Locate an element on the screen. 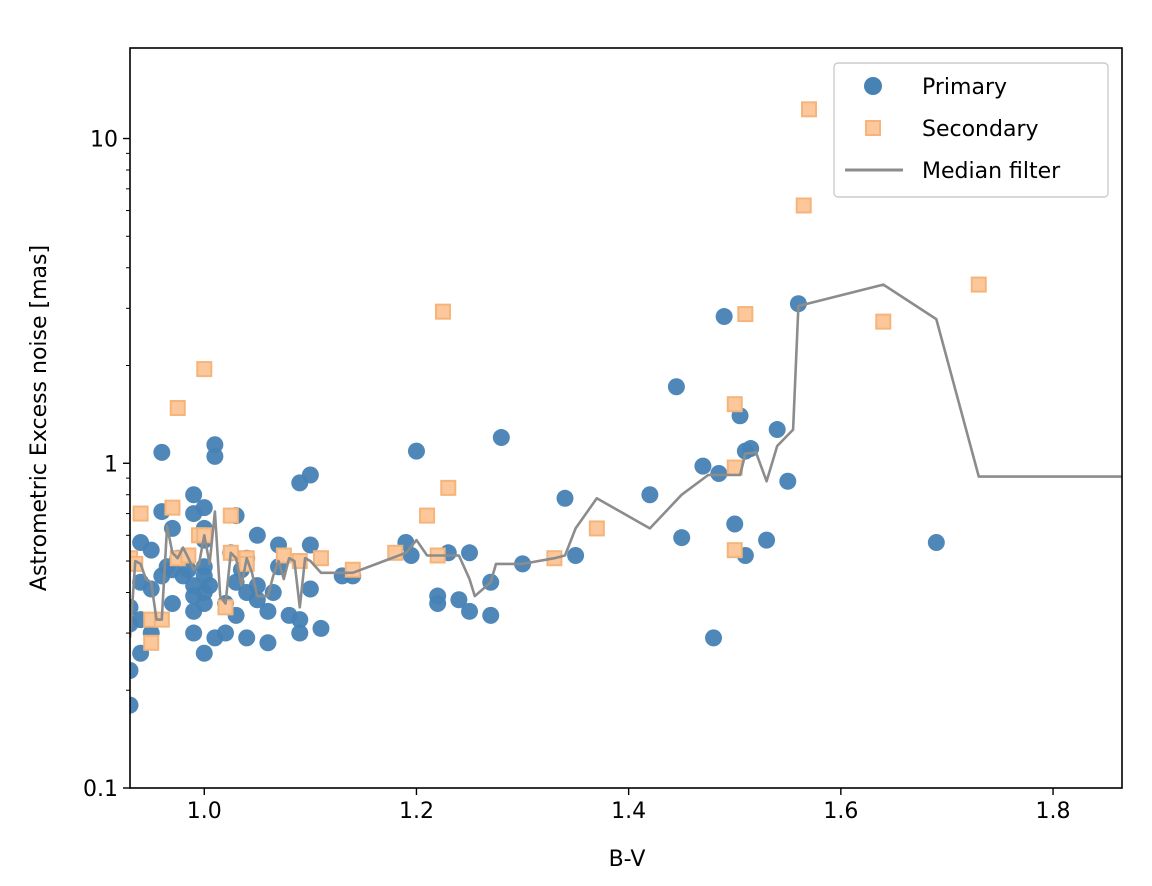 This screenshot has height=886, width=1152. legend-primary-marker is located at coordinates (873, 86).